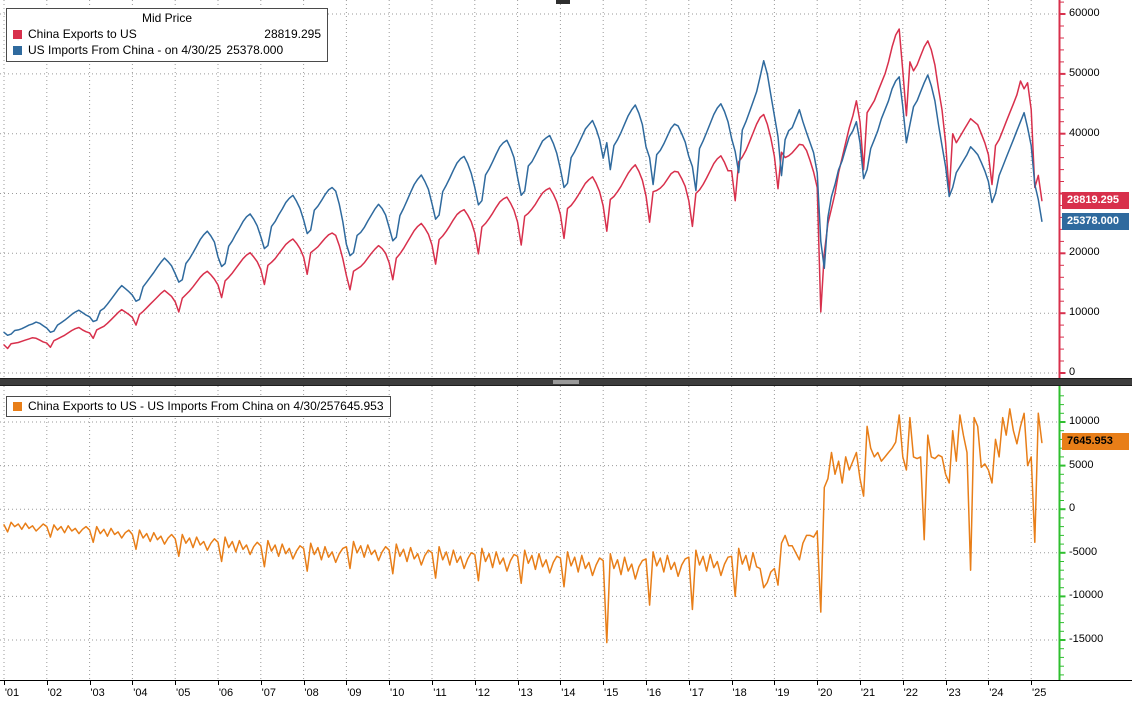 The width and height of the screenshot is (1132, 706). Describe the element at coordinates (54, 693) in the screenshot. I see `x-tick-label: '02` at that location.